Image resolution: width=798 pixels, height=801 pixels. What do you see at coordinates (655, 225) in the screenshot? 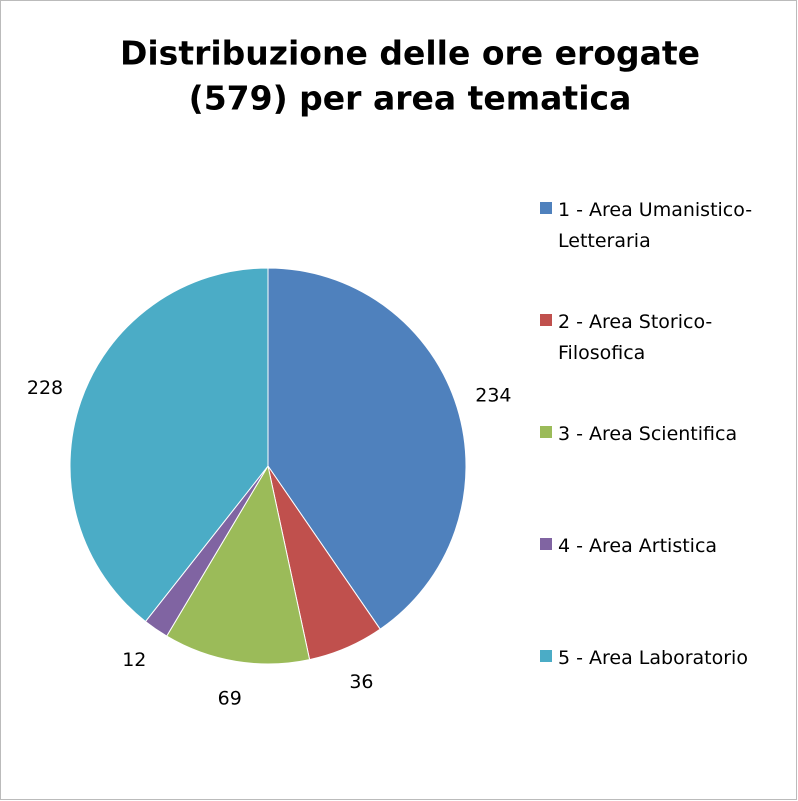
I see `legend-label: 1 - Area Umanistico-Letteraria` at bounding box center [655, 225].